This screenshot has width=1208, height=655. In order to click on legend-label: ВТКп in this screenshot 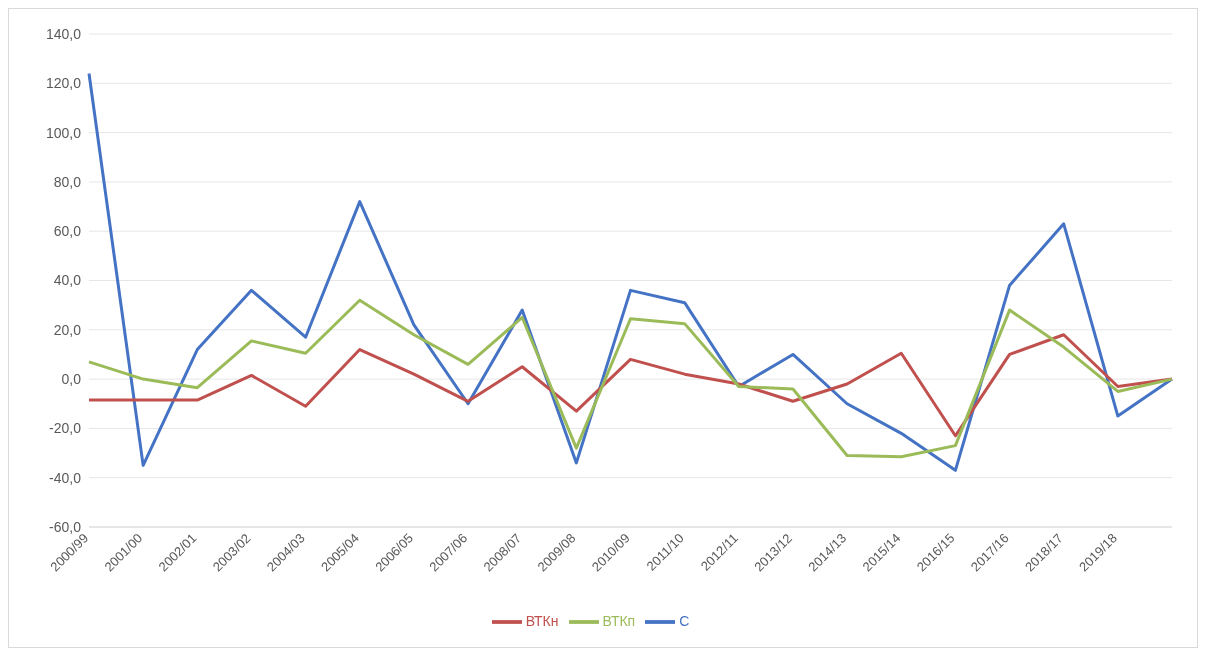, I will do `click(619, 620)`.